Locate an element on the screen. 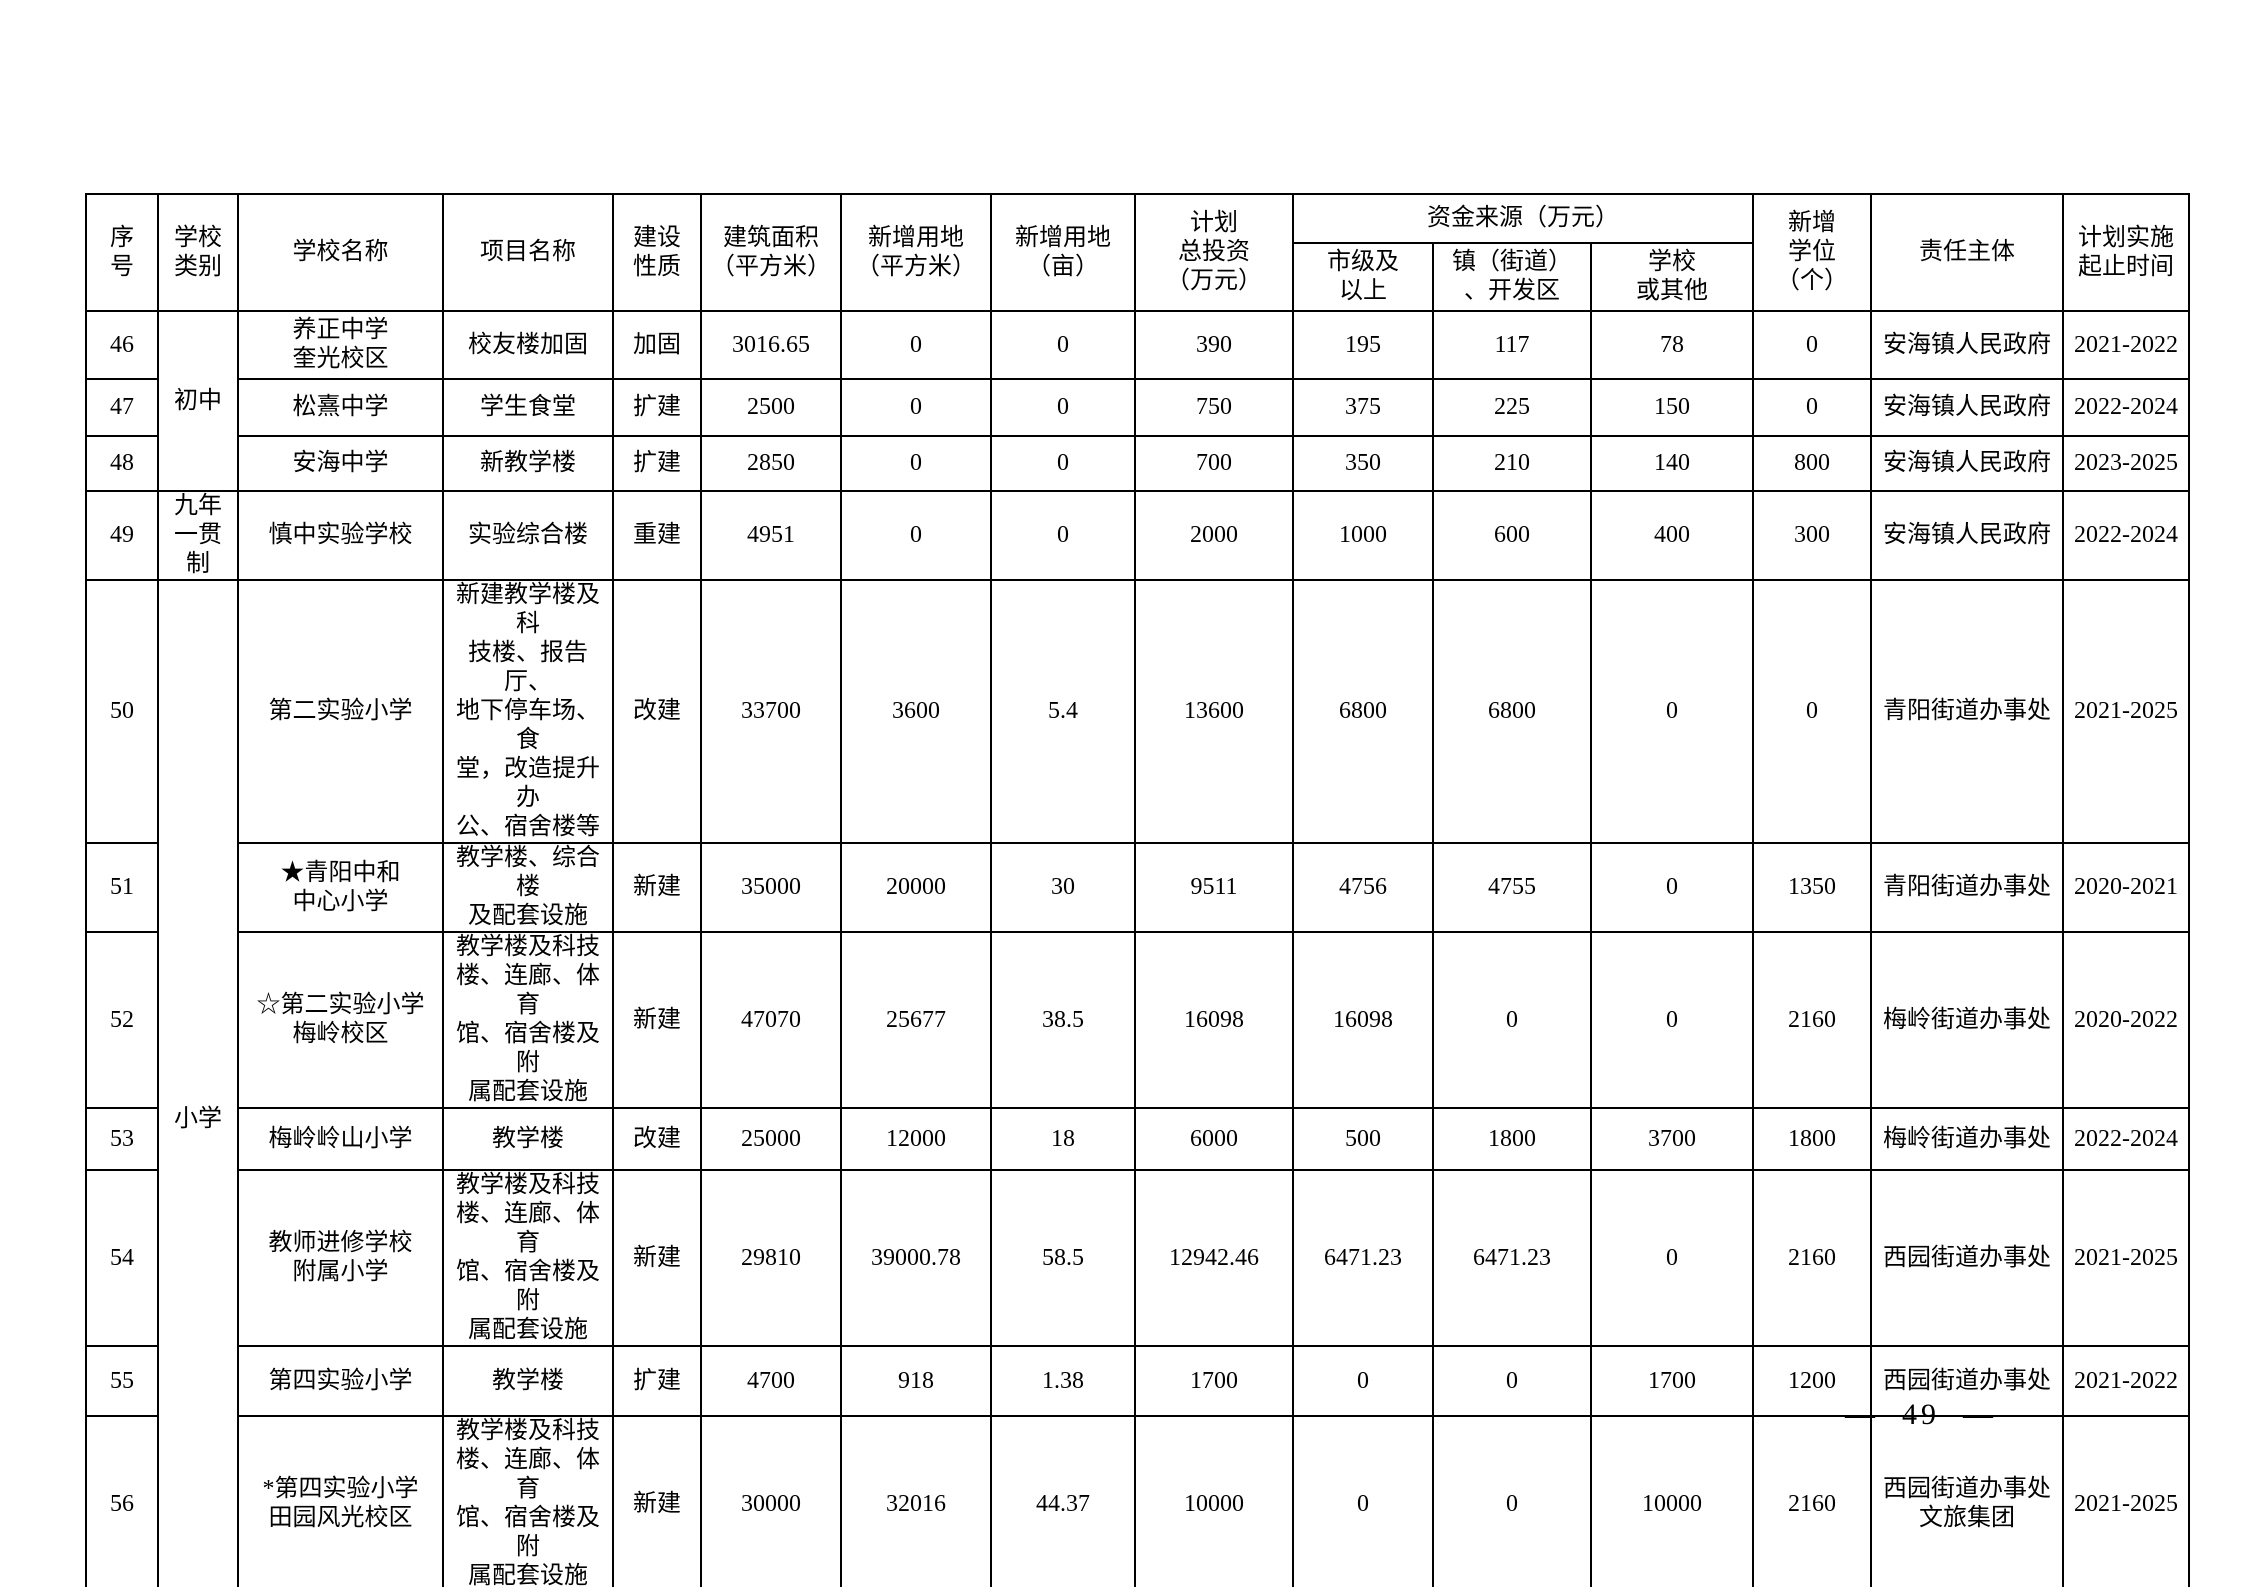  r48-period: 2023-2025 is located at coordinates (2126, 463).